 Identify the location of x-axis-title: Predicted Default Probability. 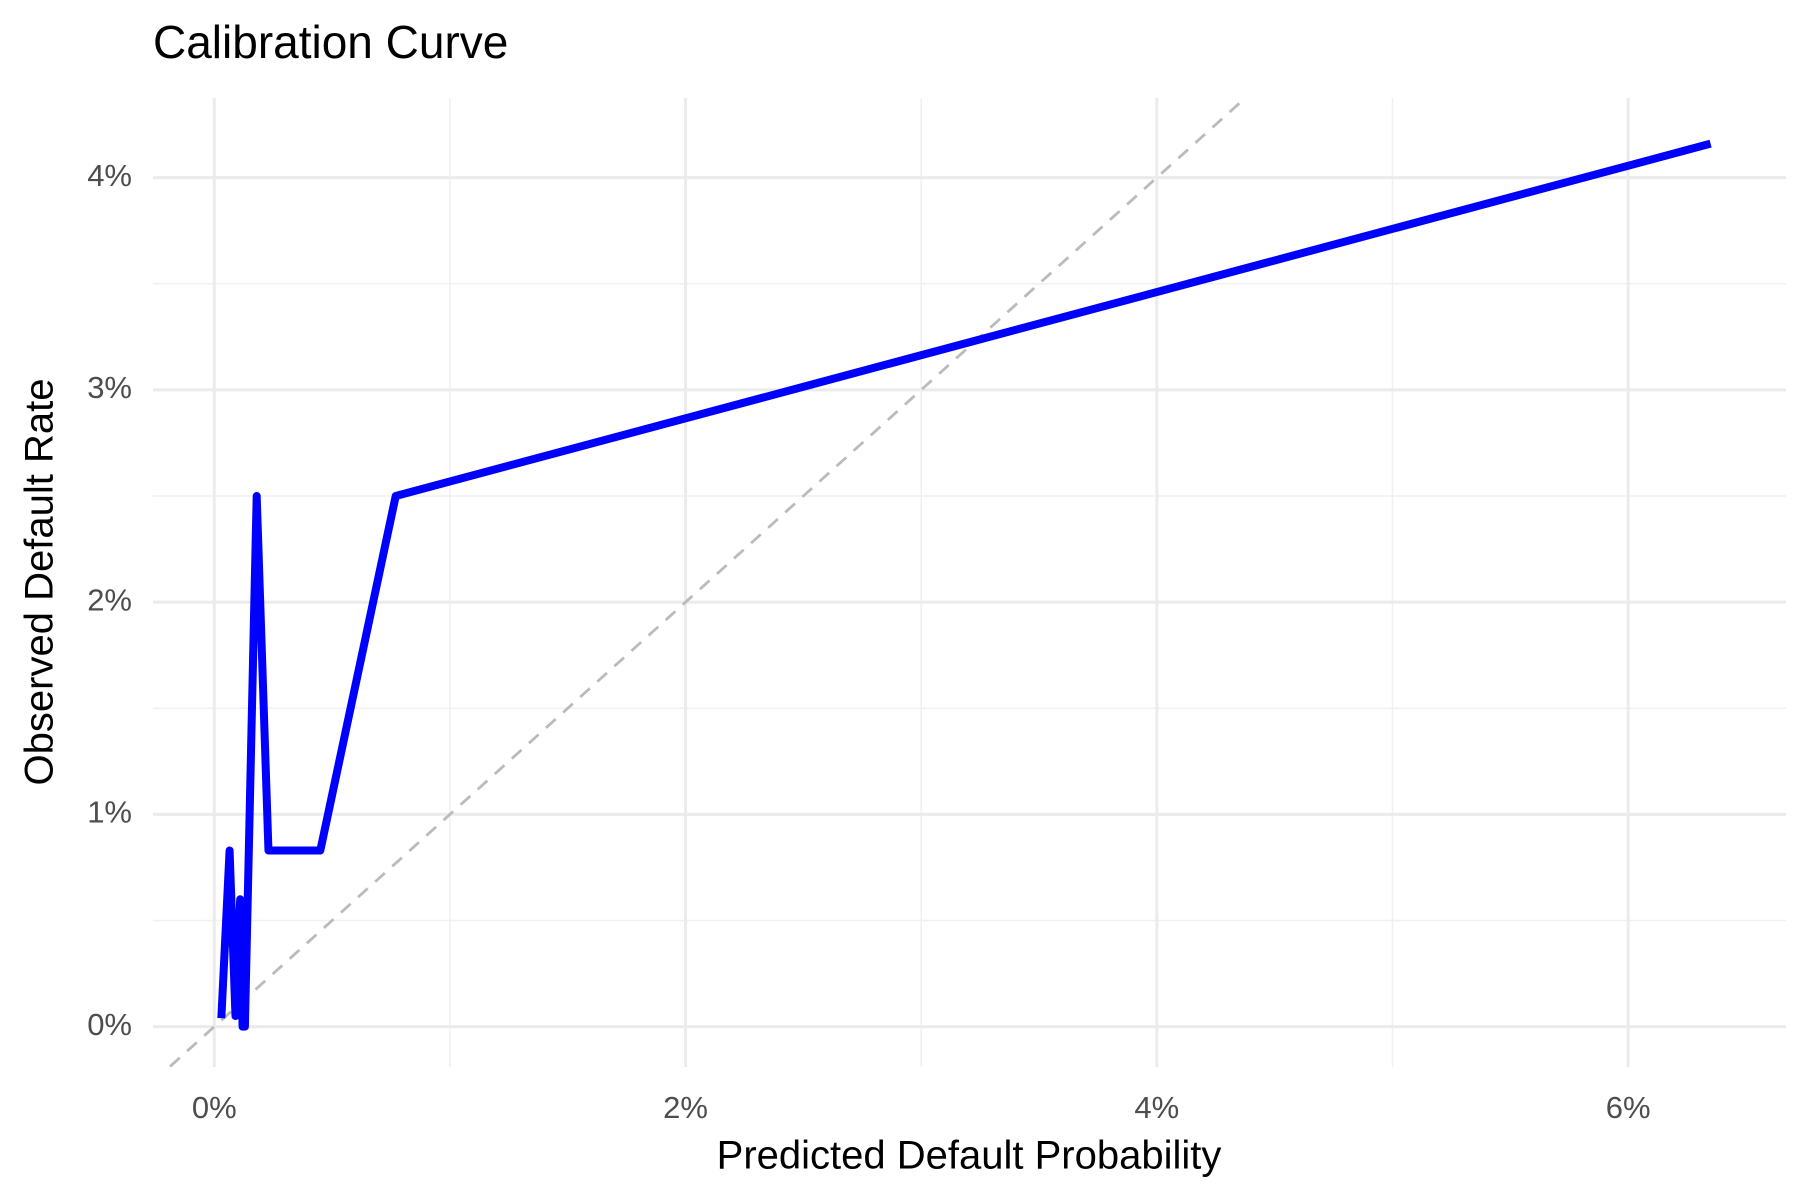
(969, 1156).